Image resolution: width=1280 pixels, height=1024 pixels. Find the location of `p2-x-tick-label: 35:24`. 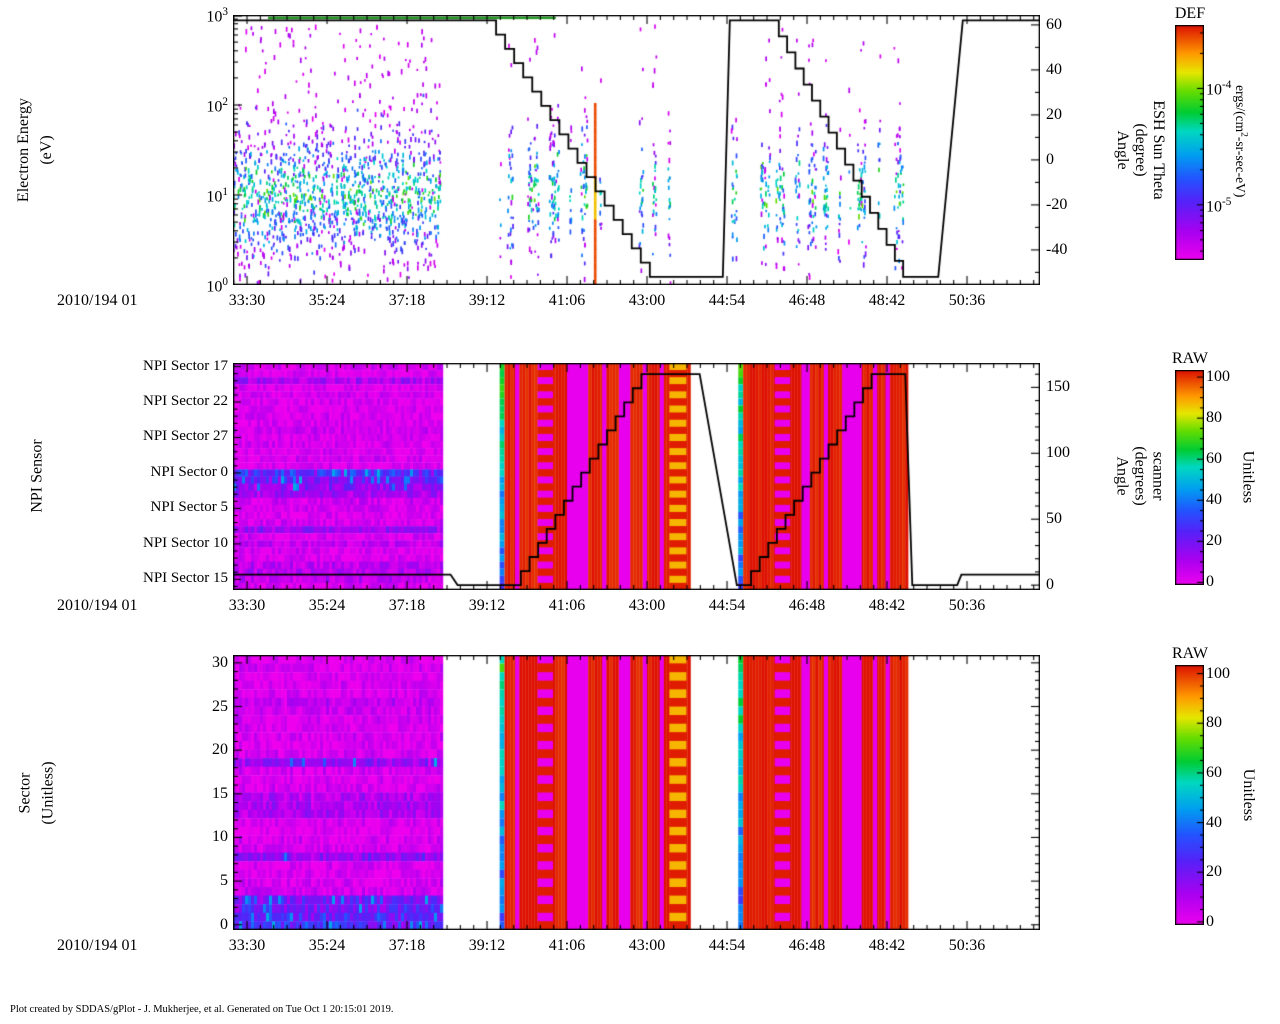

p2-x-tick-label: 35:24 is located at coordinates (327, 605).